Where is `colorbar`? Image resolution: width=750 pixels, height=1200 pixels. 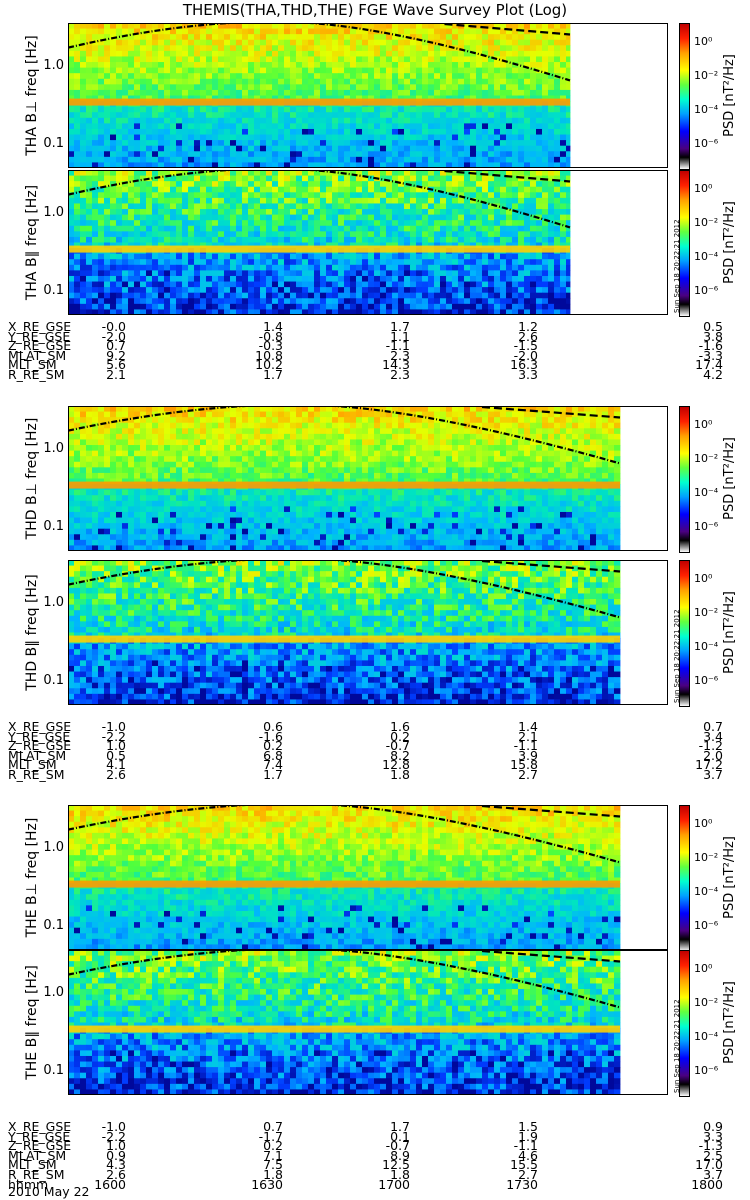
colorbar is located at coordinates (684, 243).